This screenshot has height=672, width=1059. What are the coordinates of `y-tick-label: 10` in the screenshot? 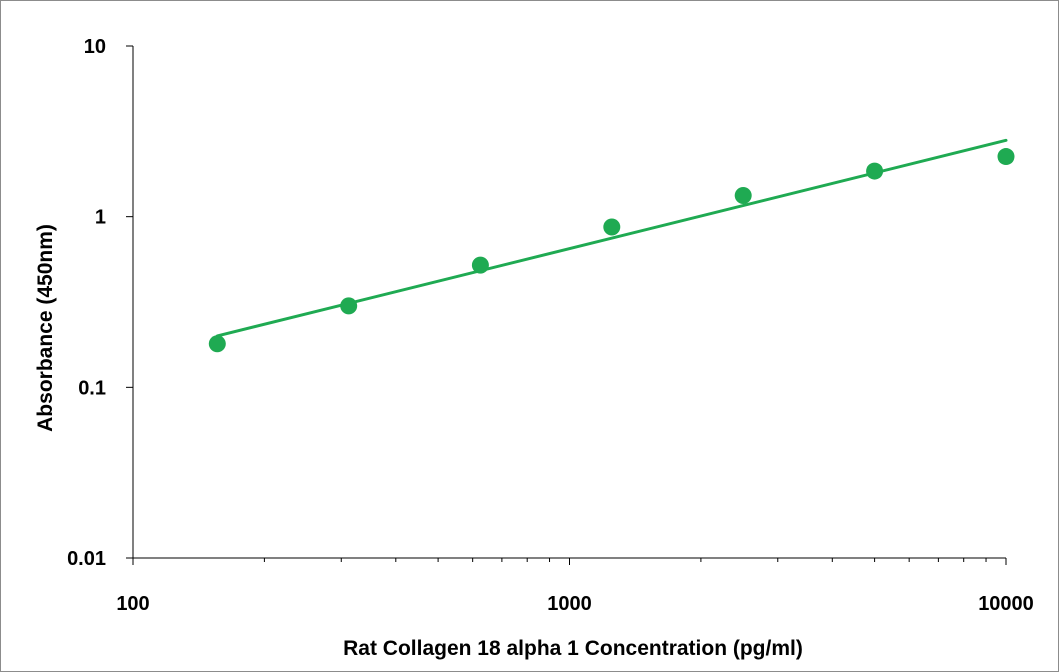 It's located at (95, 47).